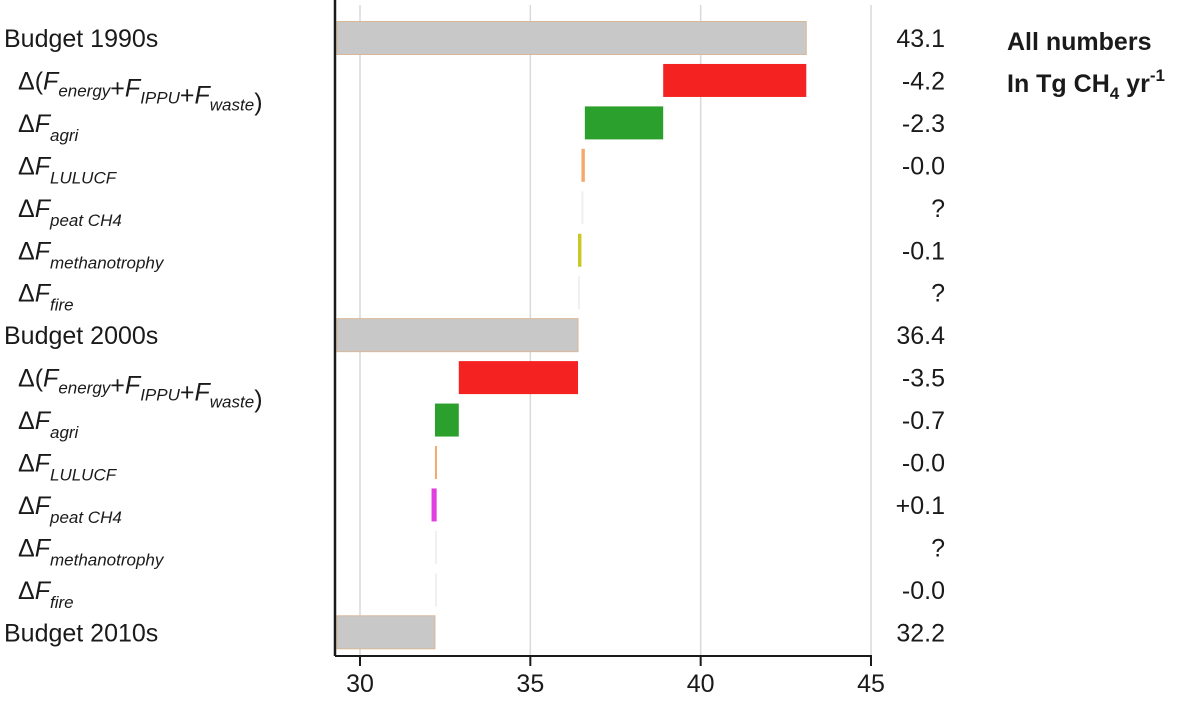 This screenshot has height=702, width=1200. I want to click on value-label-14: 32.2, so click(920, 633).